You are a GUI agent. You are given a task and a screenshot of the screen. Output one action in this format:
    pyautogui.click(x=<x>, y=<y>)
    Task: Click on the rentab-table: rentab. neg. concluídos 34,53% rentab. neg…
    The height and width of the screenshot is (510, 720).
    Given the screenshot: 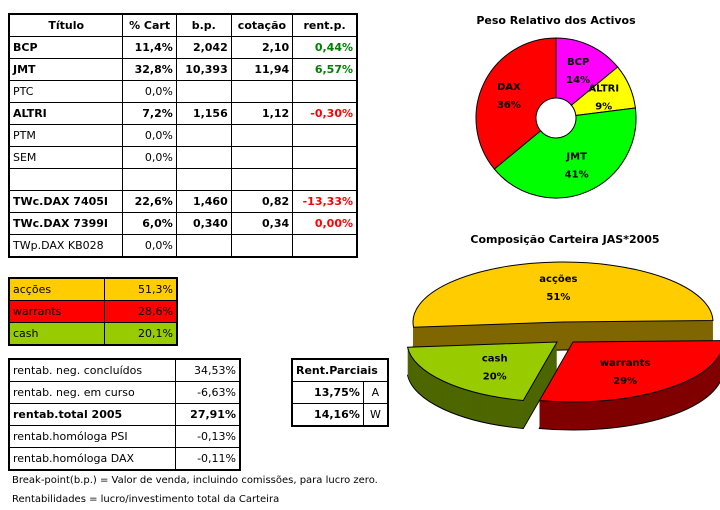 What is the action you would take?
    pyautogui.click(x=124, y=414)
    